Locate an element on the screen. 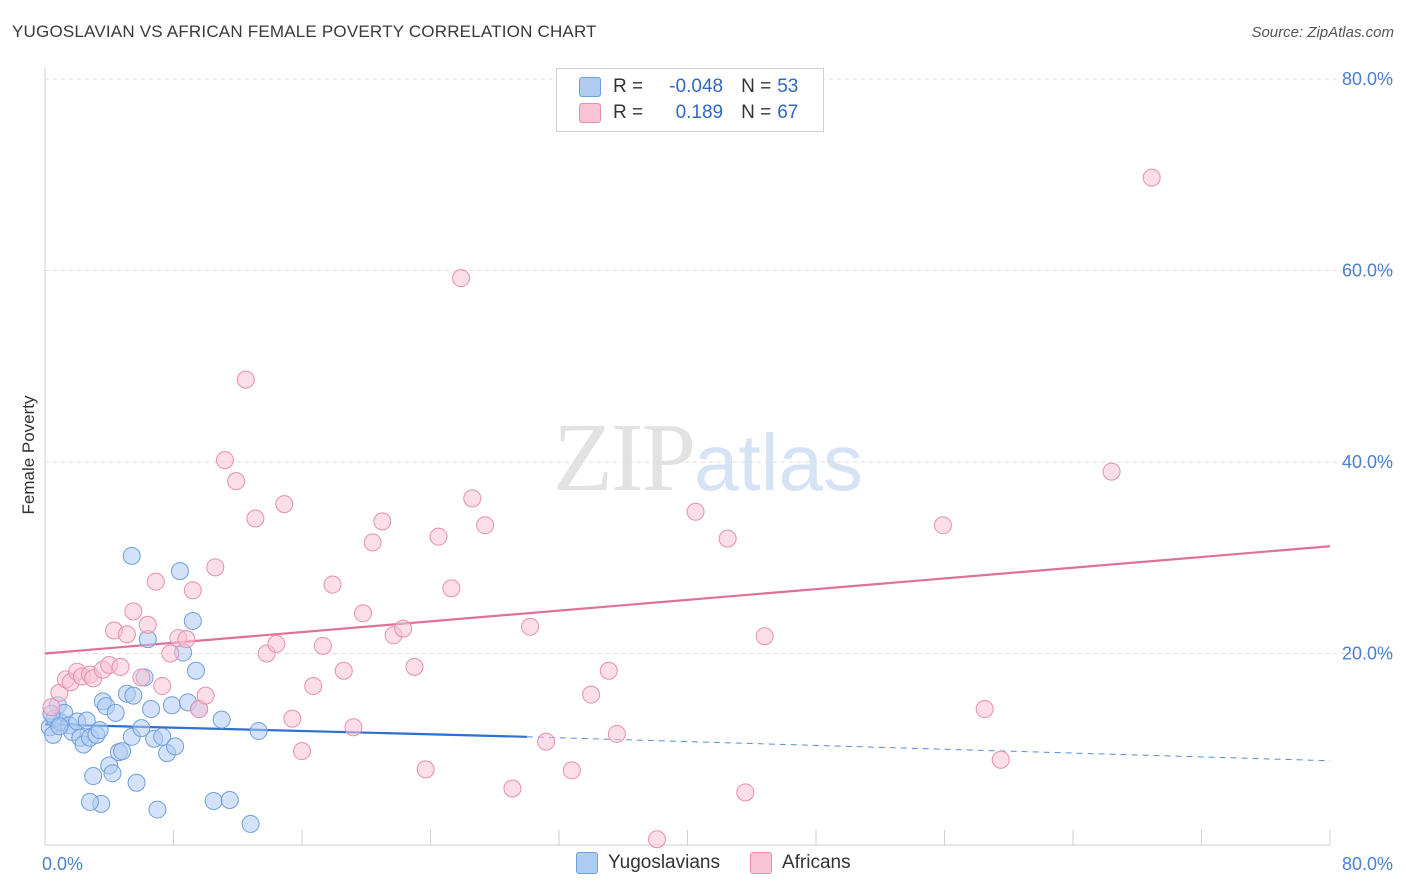 The height and width of the screenshot is (892, 1406). watermark-zip: ZIP is located at coordinates (624, 458).